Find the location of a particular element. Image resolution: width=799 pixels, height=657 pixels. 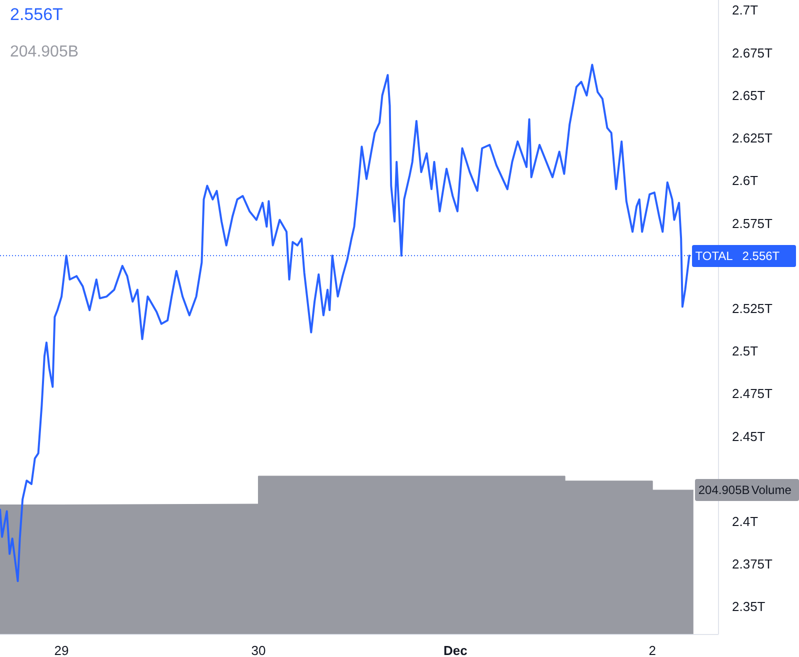

y-tick-label: 2.35T is located at coordinates (749, 606).